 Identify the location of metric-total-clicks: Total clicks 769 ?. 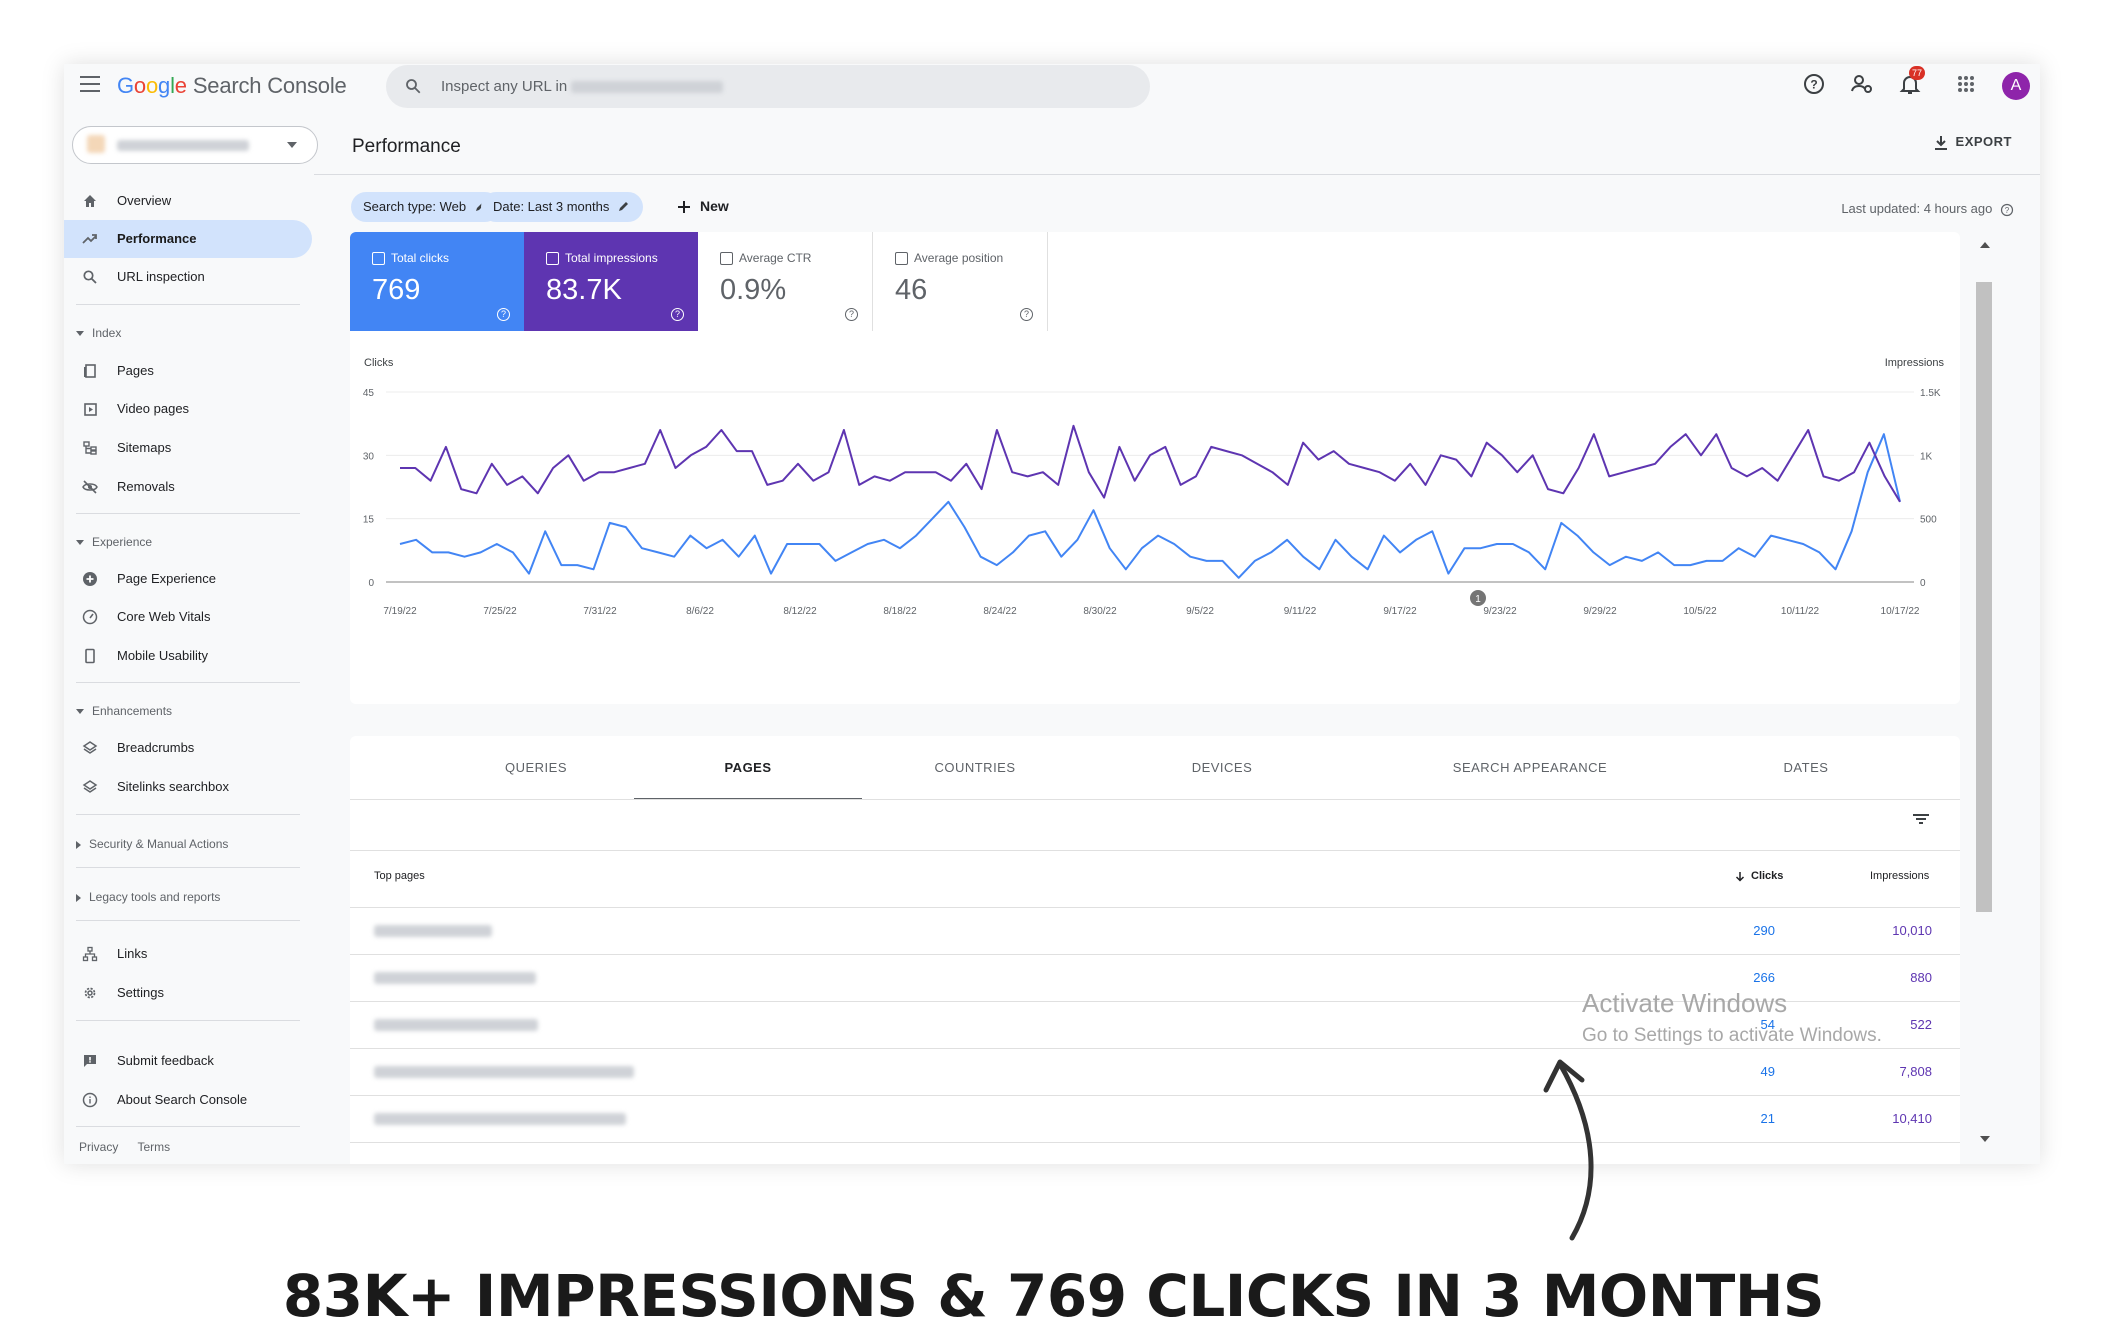
(437, 281).